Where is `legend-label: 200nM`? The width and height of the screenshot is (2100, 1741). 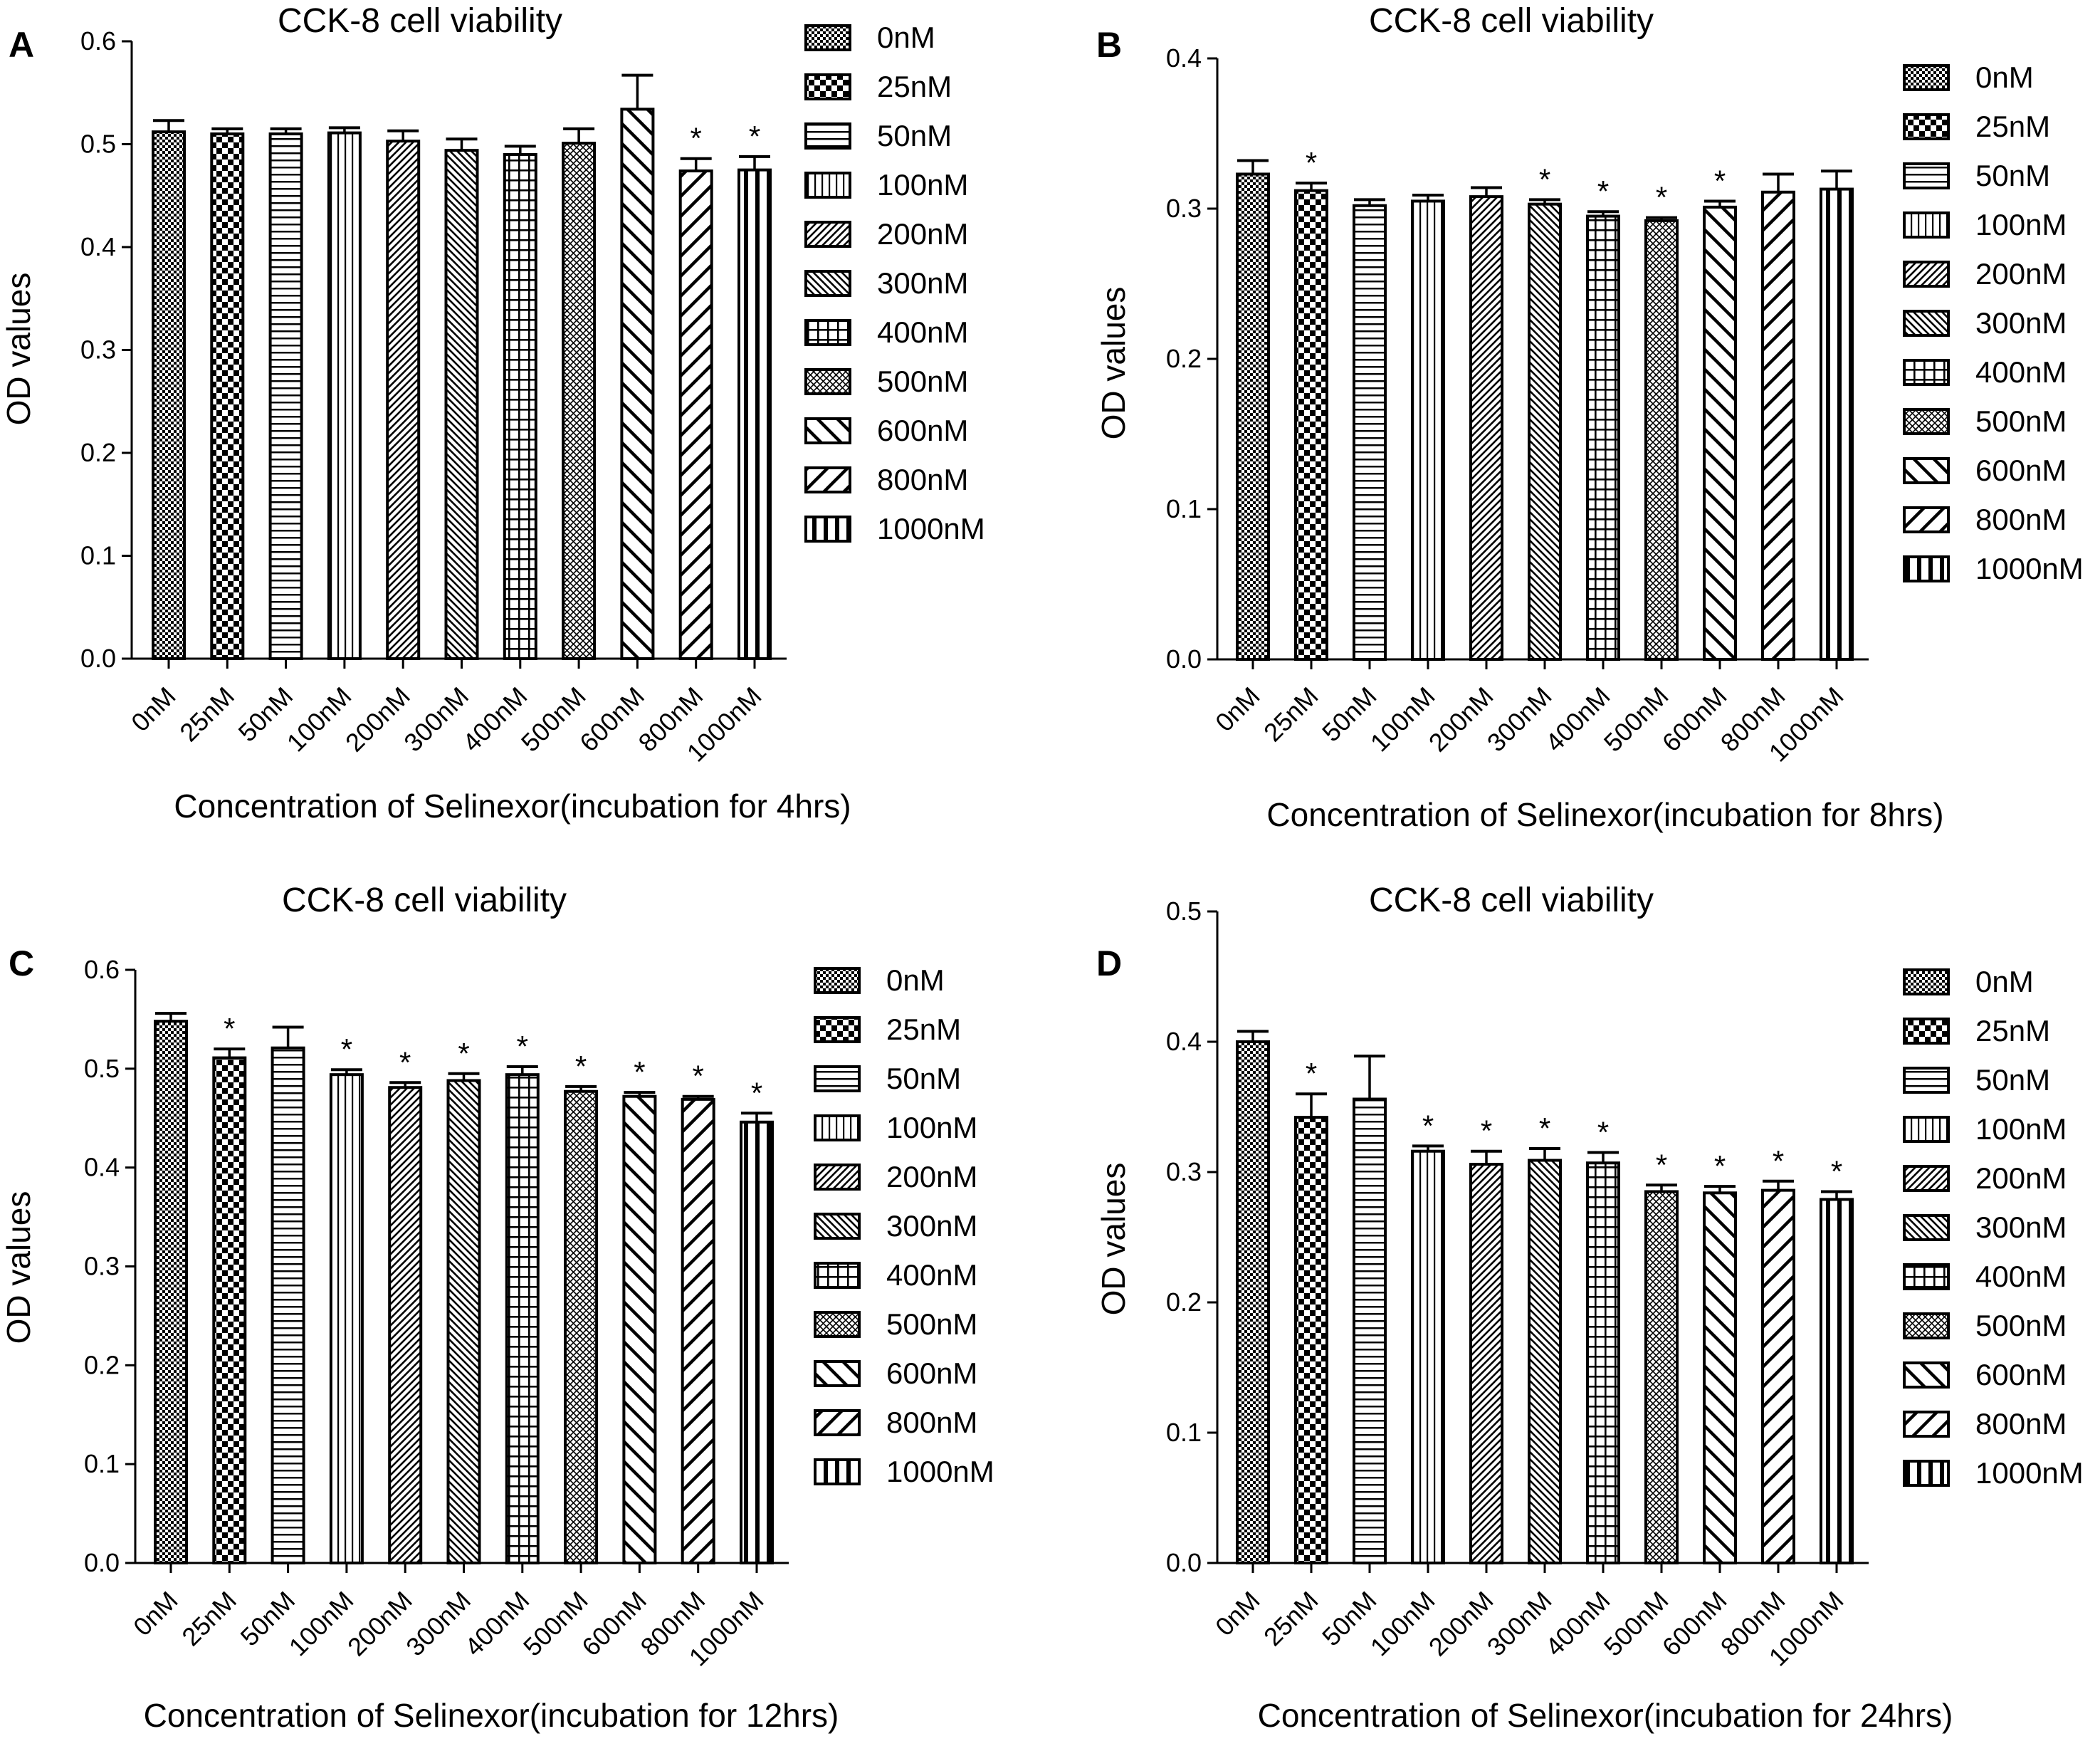 legend-label: 200nM is located at coordinates (2021, 1178).